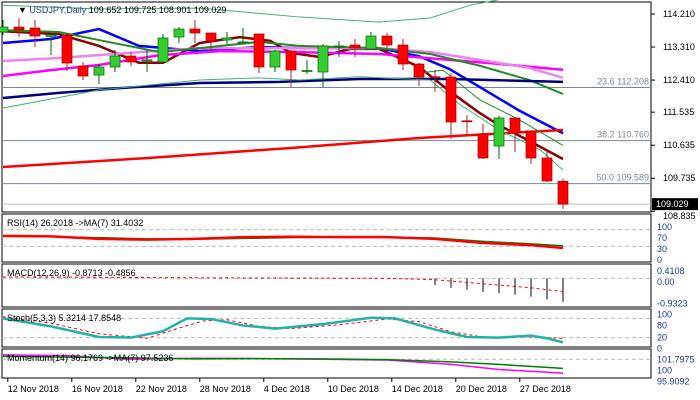 The height and width of the screenshot is (400, 700). Describe the element at coordinates (225, 389) in the screenshot. I see `x-tick-label: 28 Nov 2018` at that location.